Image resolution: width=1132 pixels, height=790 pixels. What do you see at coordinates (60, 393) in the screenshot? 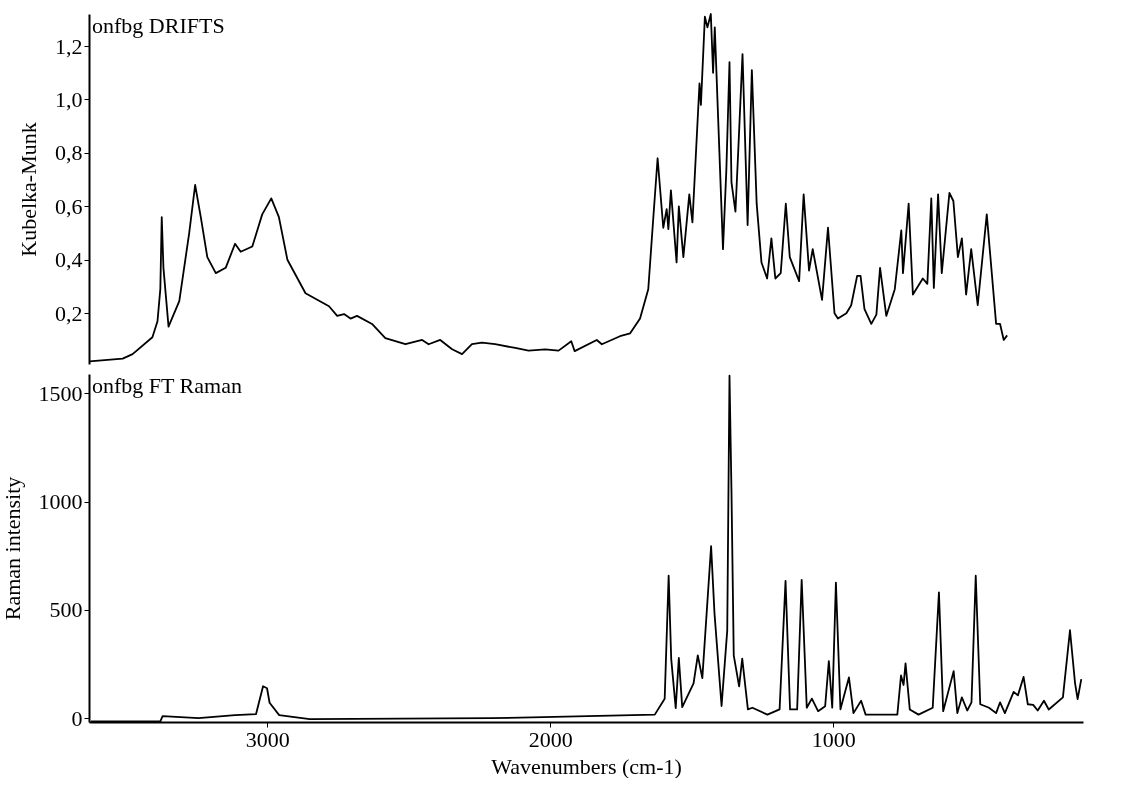
I see `y-tick-label: 1500` at bounding box center [60, 393].